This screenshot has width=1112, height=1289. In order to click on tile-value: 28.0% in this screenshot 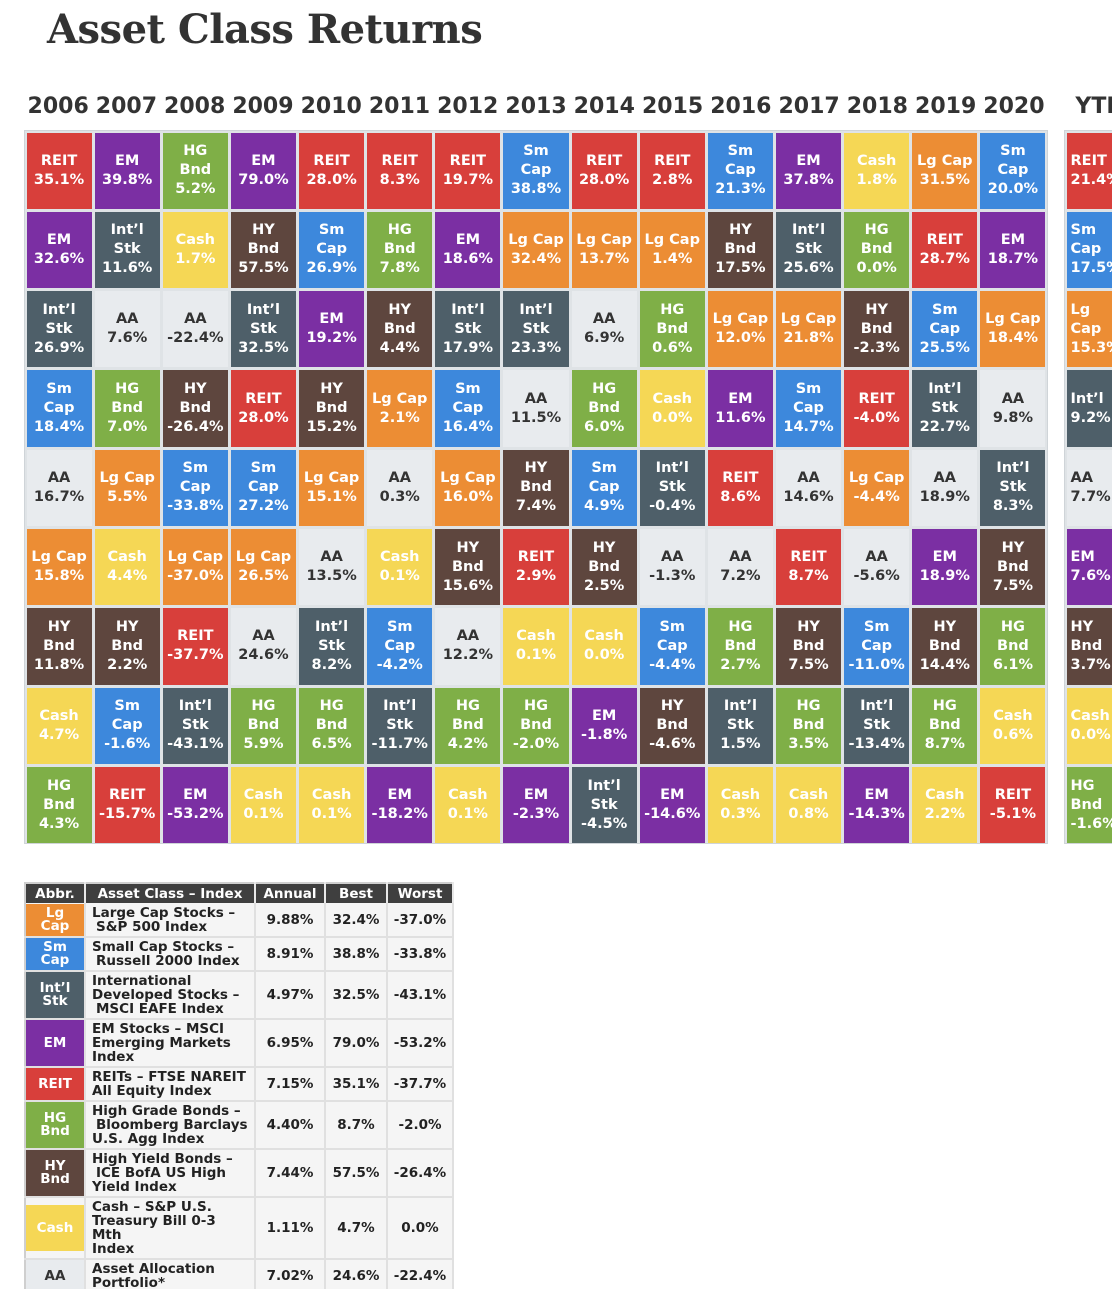, I will do `click(331, 179)`.